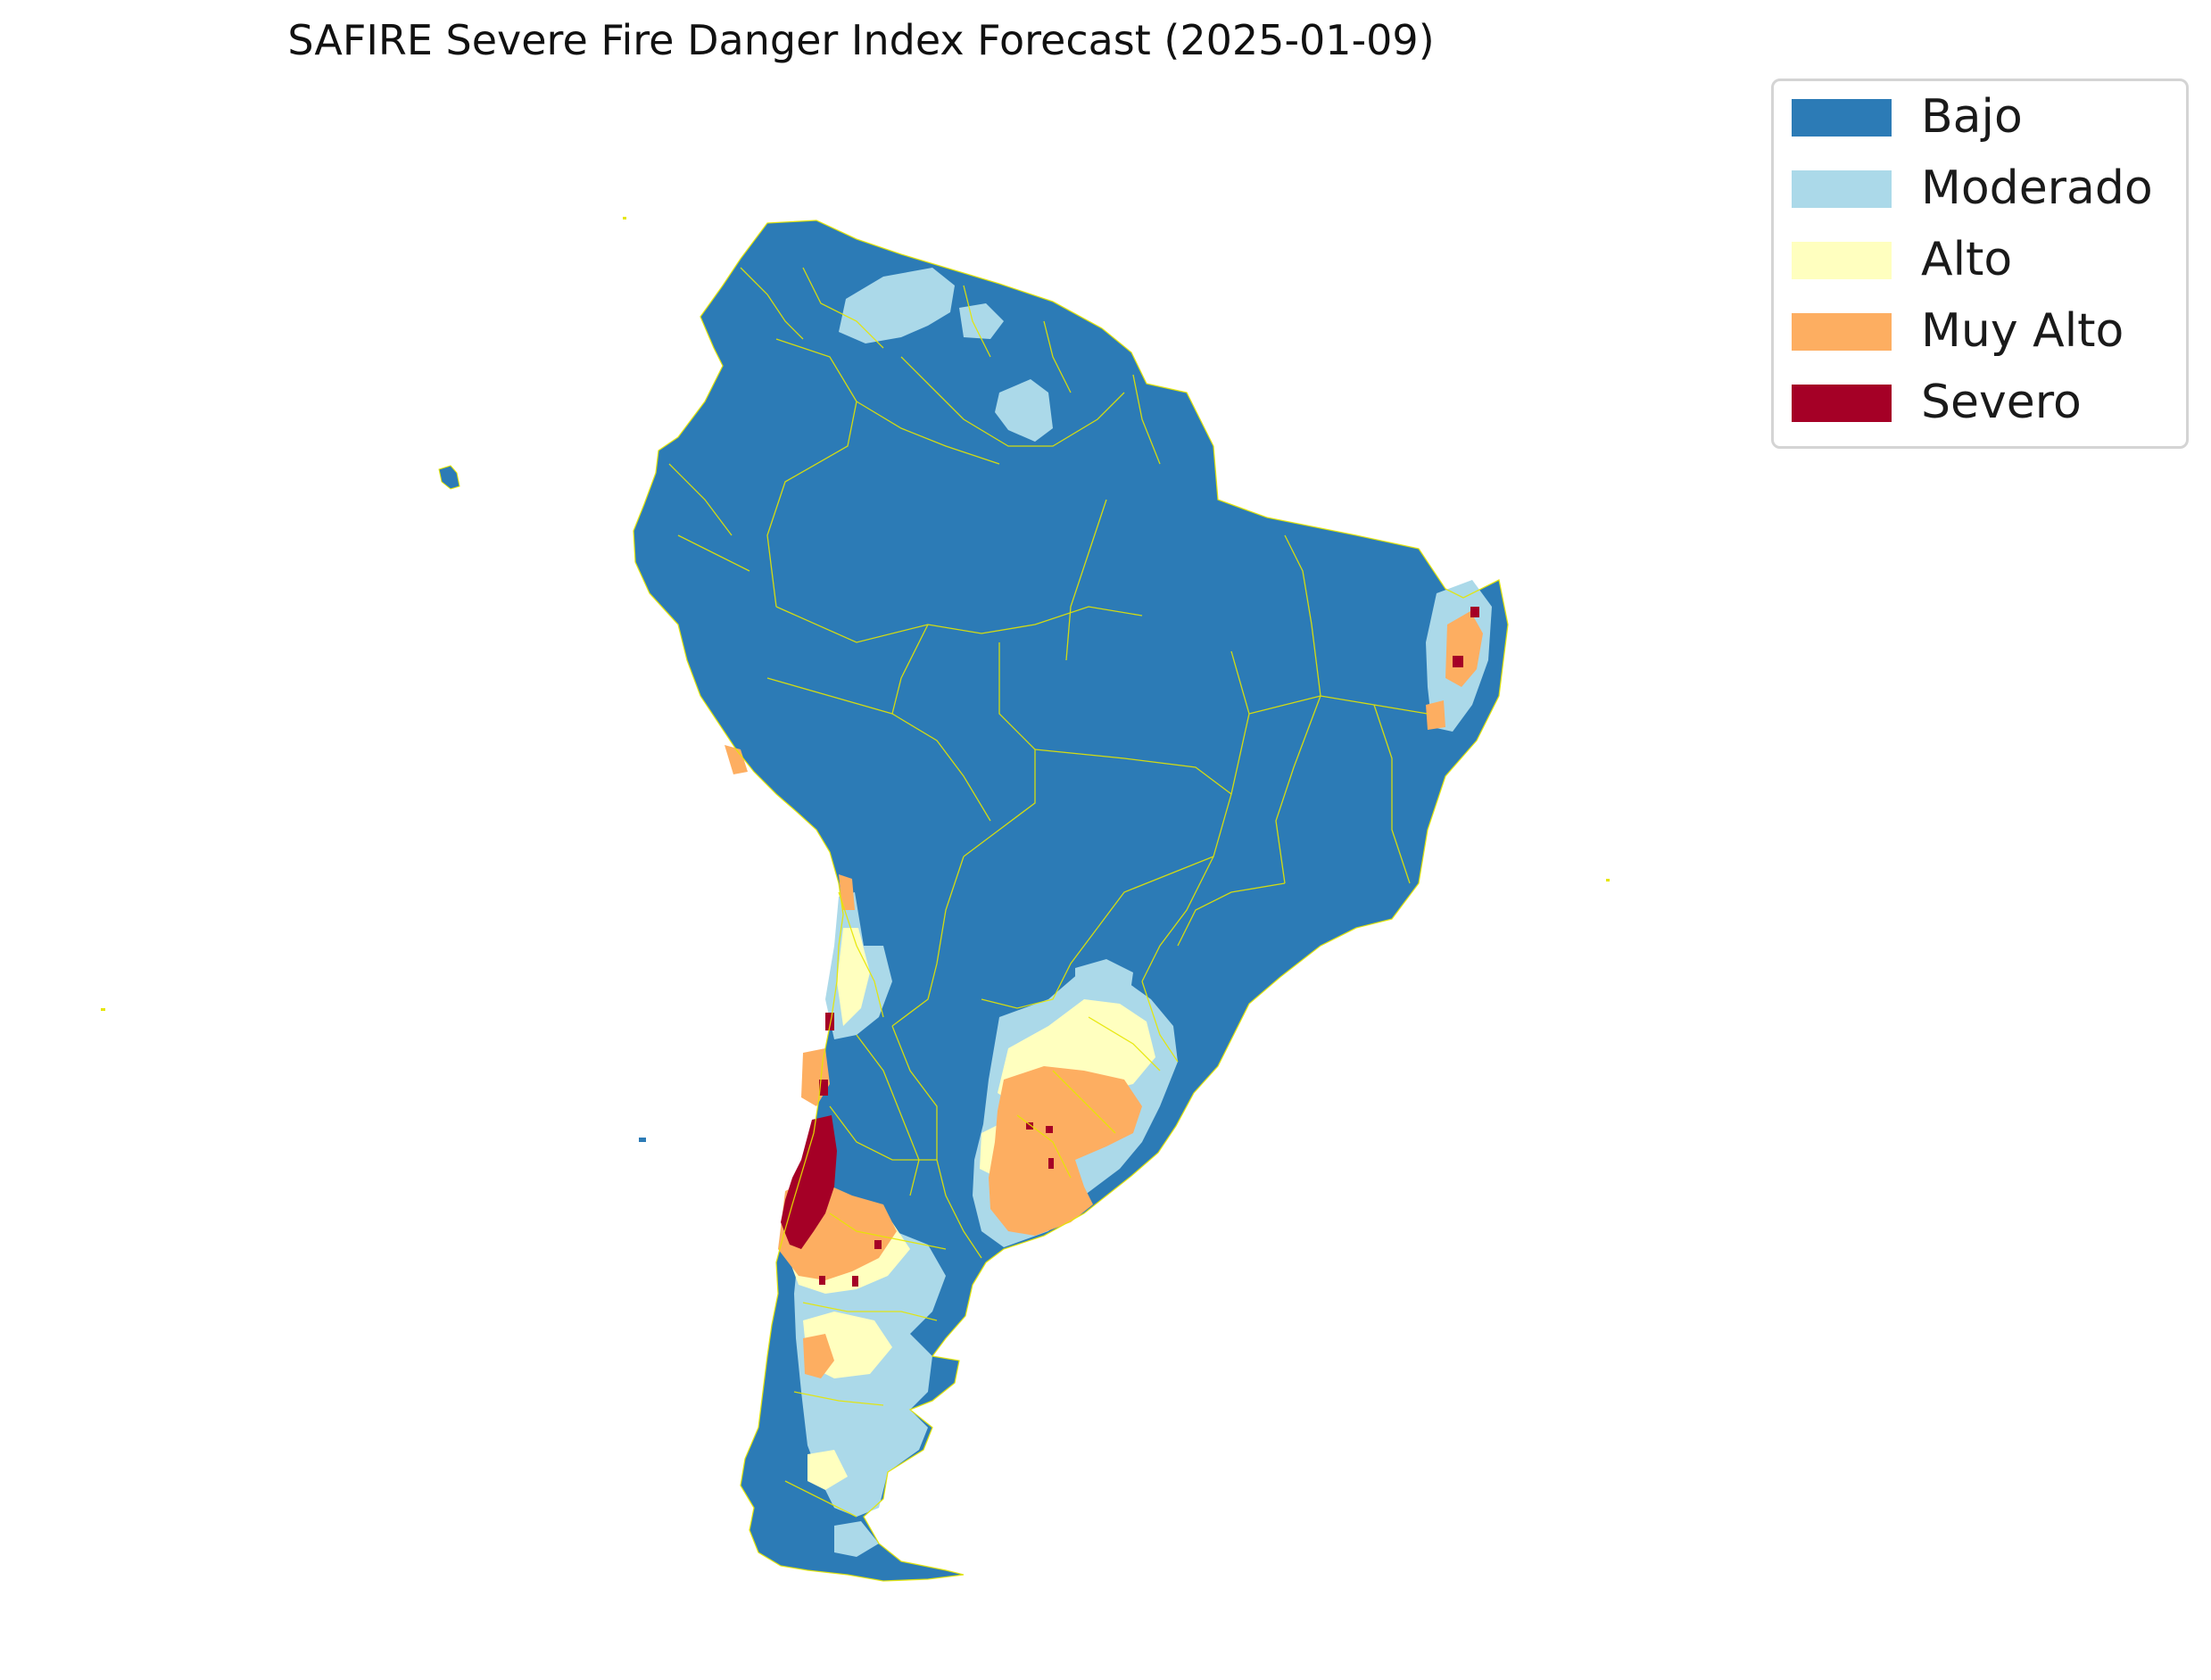  I want to click on island-small-north, so click(624, 218).